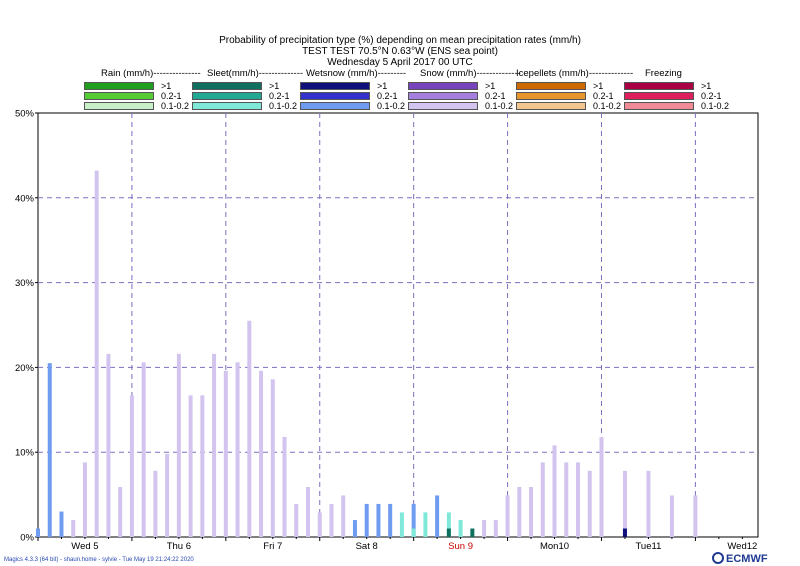 The image size is (800, 566). What do you see at coordinates (400, 51) in the screenshot?
I see `chart-subtitle-location: TEST TEST 70.5°N 0.63°W (ENS sea point)` at bounding box center [400, 51].